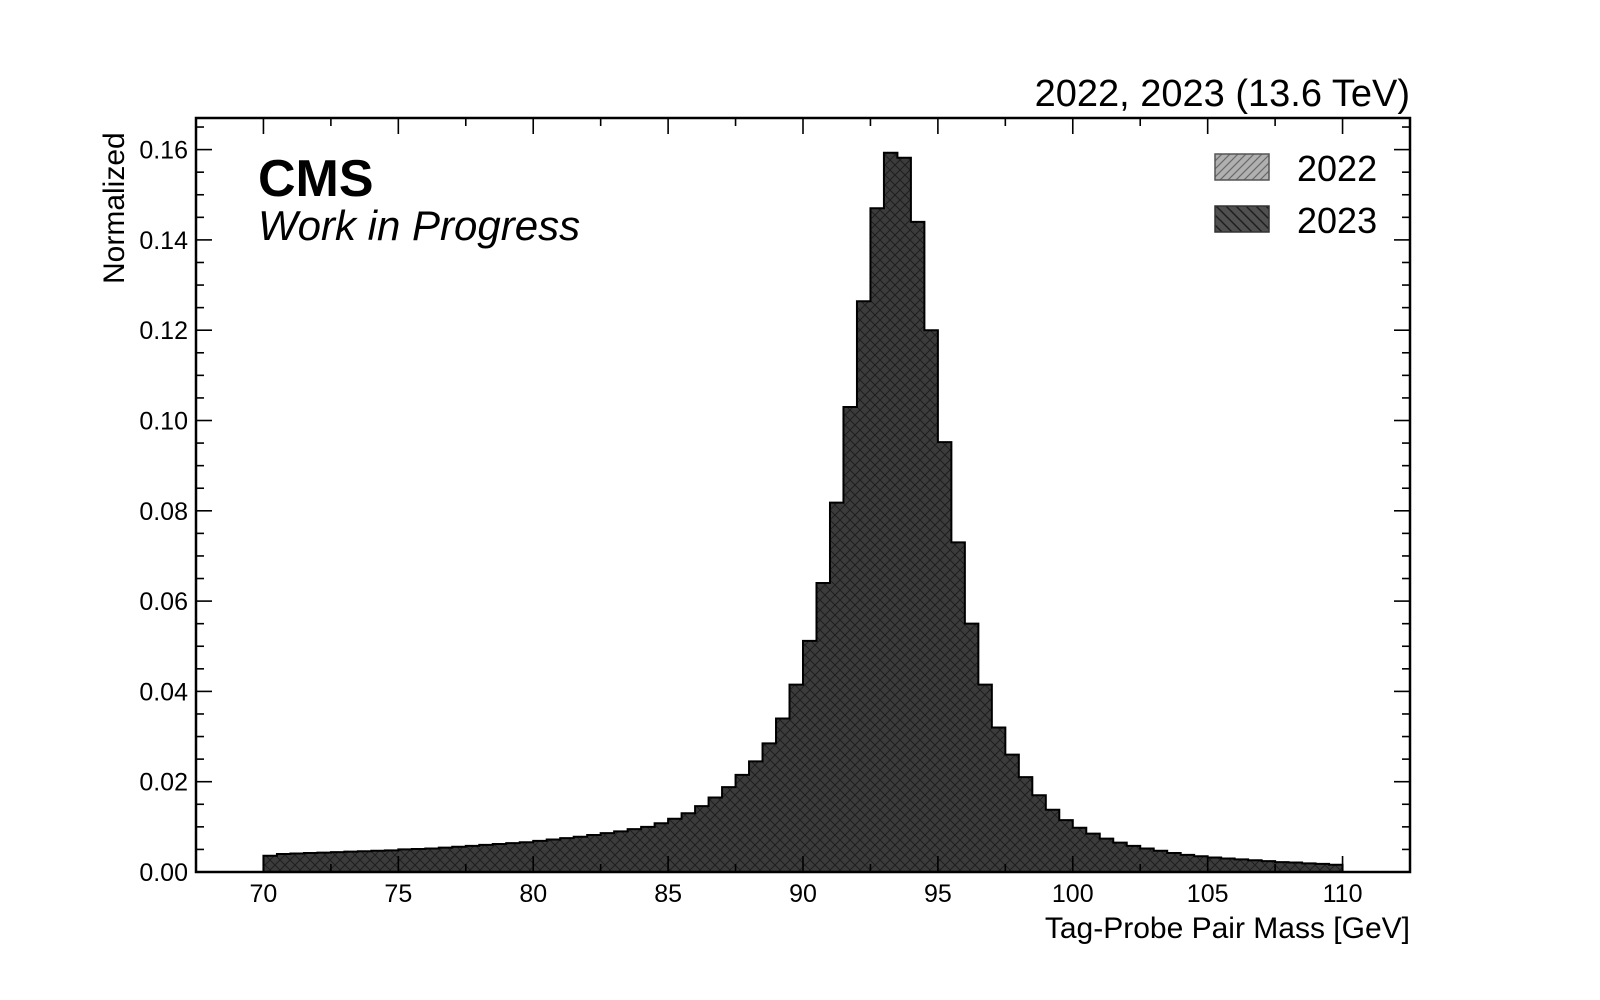 Image resolution: width=1600 pixels, height=1000 pixels. What do you see at coordinates (1337, 168) in the screenshot?
I see `legend-label-2022: 2022` at bounding box center [1337, 168].